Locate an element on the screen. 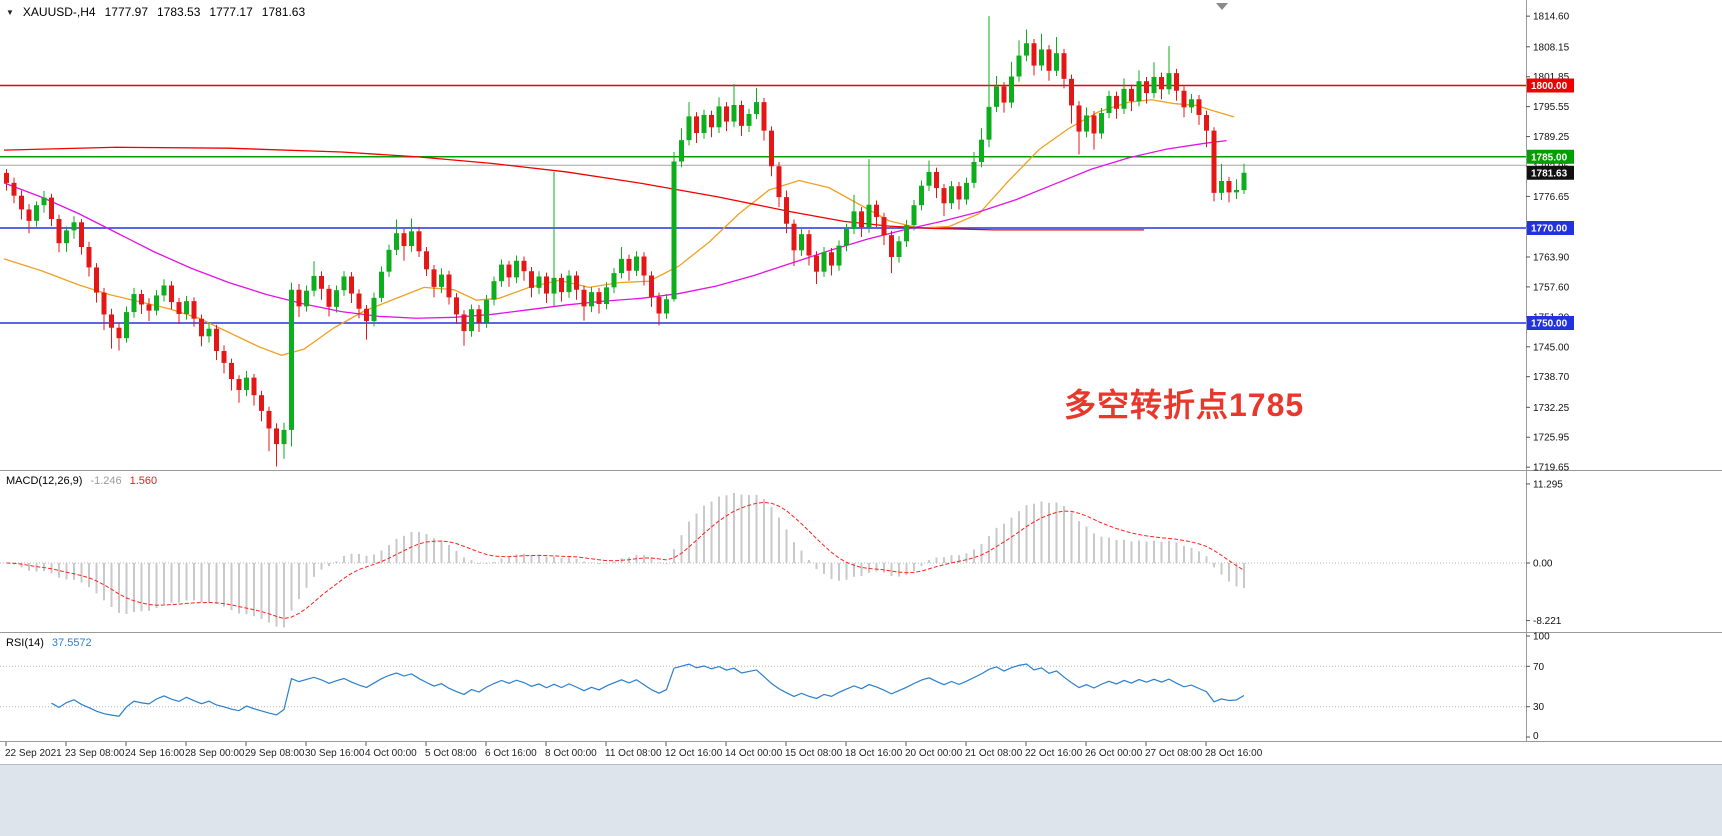 The image size is (1722, 836). price-axis-label: 1745.00 is located at coordinates (1551, 347).